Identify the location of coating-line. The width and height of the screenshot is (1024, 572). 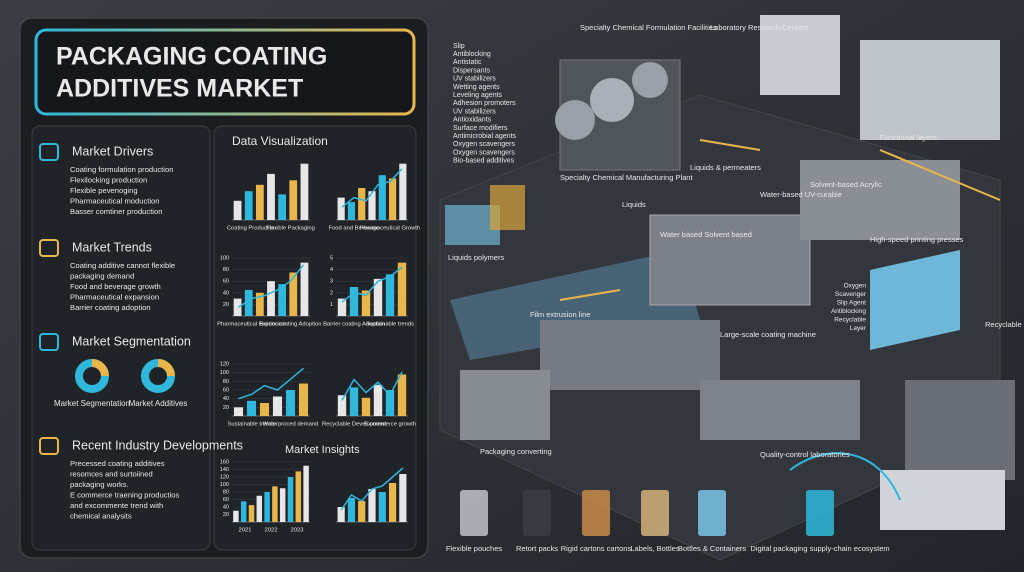
(630, 355).